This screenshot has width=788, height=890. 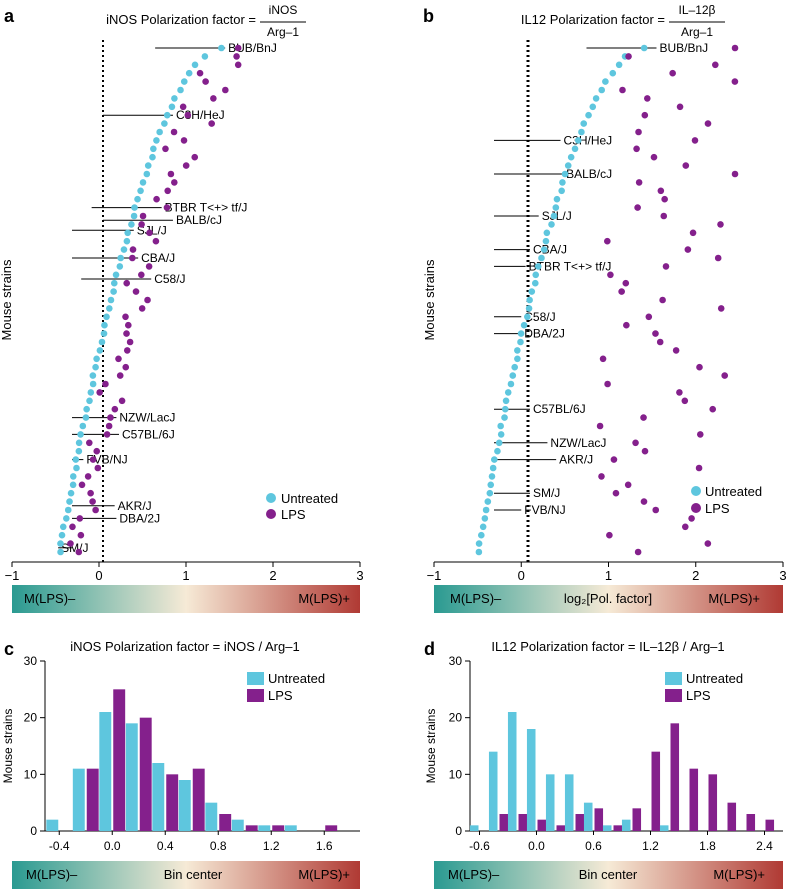 I want to click on panel-c-legend-lps-swatch, so click(x=255, y=695).